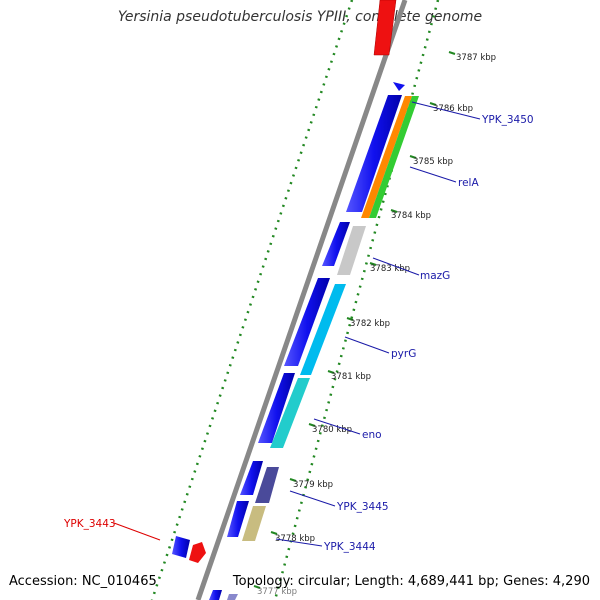 The height and width of the screenshot is (600, 600). I want to click on gene-label-YPK-3450: YPK_3450, so click(507, 120).